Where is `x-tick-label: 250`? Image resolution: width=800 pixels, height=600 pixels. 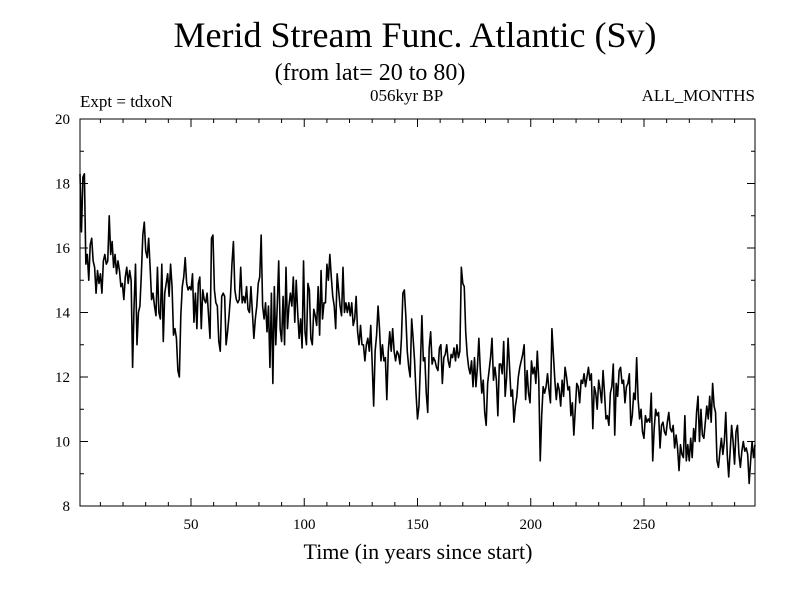 x-tick-label: 250 is located at coordinates (644, 525).